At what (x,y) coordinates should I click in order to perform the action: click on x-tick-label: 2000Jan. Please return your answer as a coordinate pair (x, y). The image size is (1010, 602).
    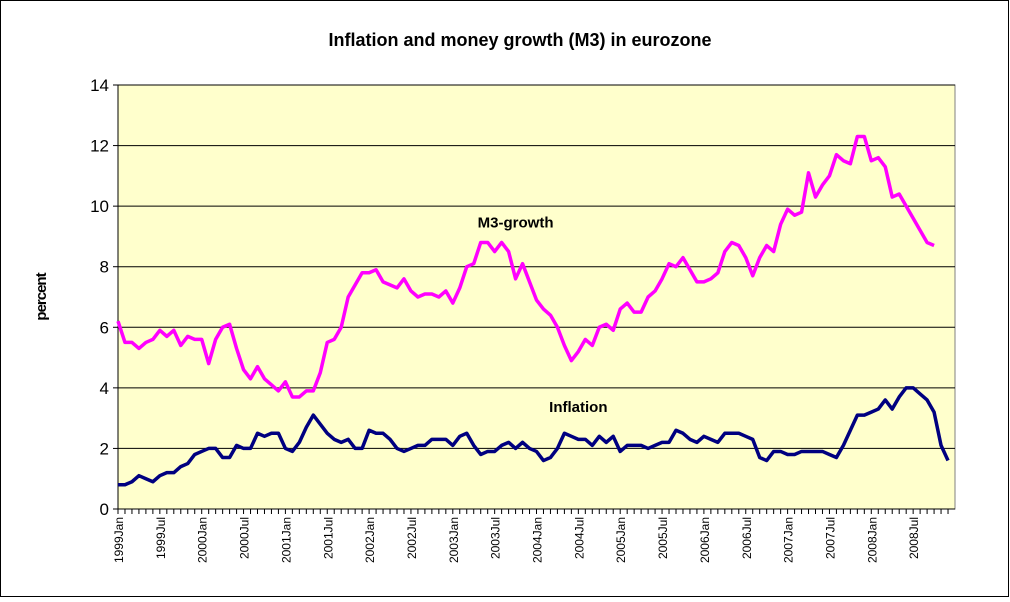
    Looking at the image, I should click on (203, 540).